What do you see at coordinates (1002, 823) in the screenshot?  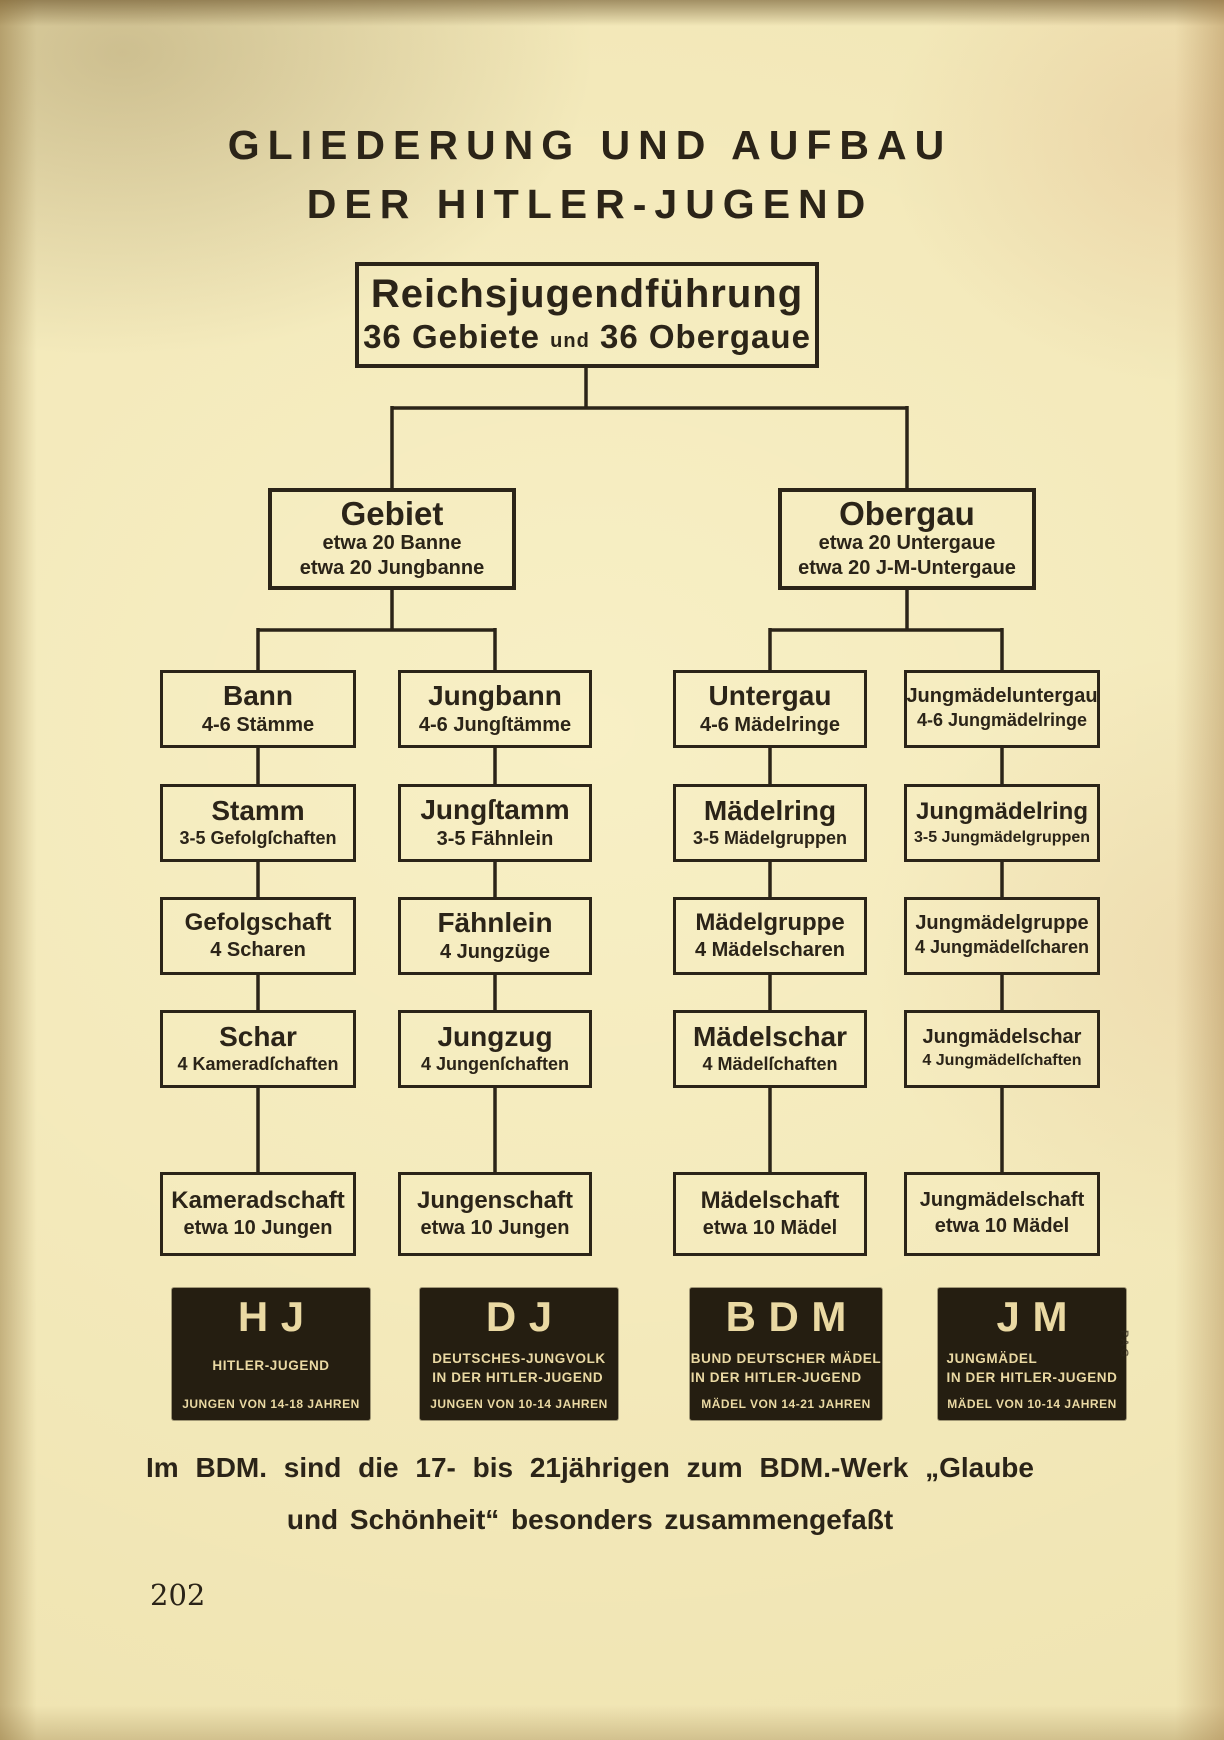 I see `org-box-jungmaedelring: Jungmädelring 3-5 Jungmädelgruppen` at bounding box center [1002, 823].